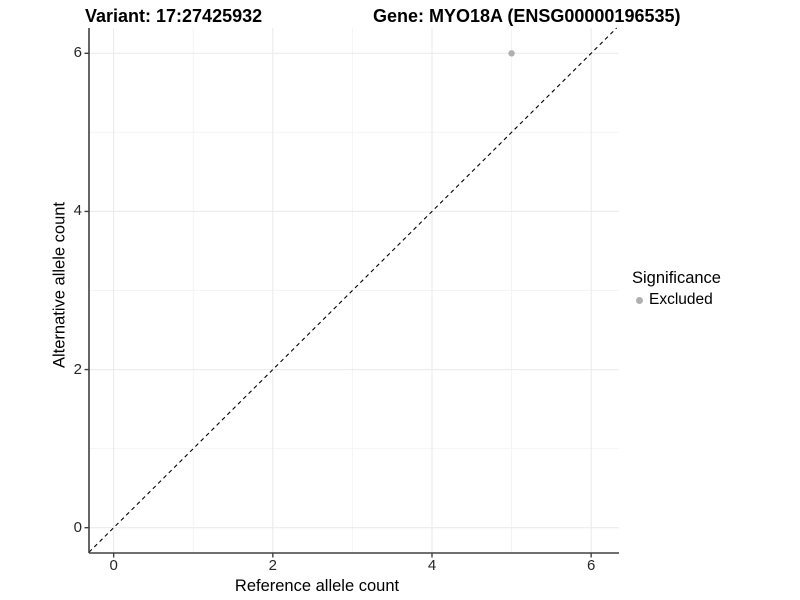  Describe the element at coordinates (676, 278) in the screenshot. I see `legend-title: Significance` at that location.